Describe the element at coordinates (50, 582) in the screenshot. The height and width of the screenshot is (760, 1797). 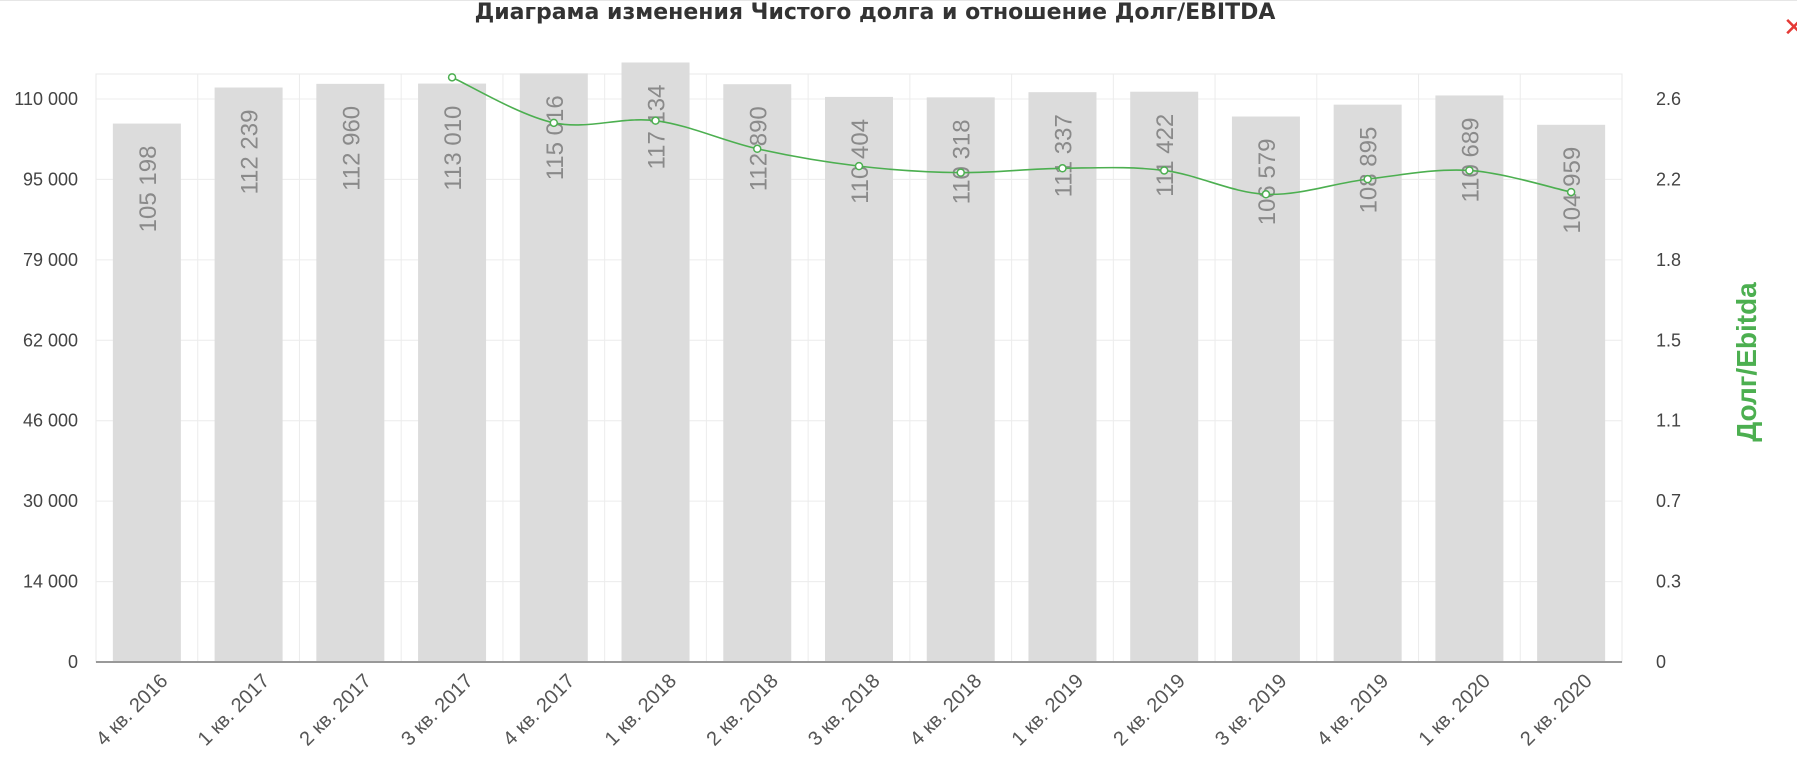
I see `y-left-tick-label: 14 000` at that location.